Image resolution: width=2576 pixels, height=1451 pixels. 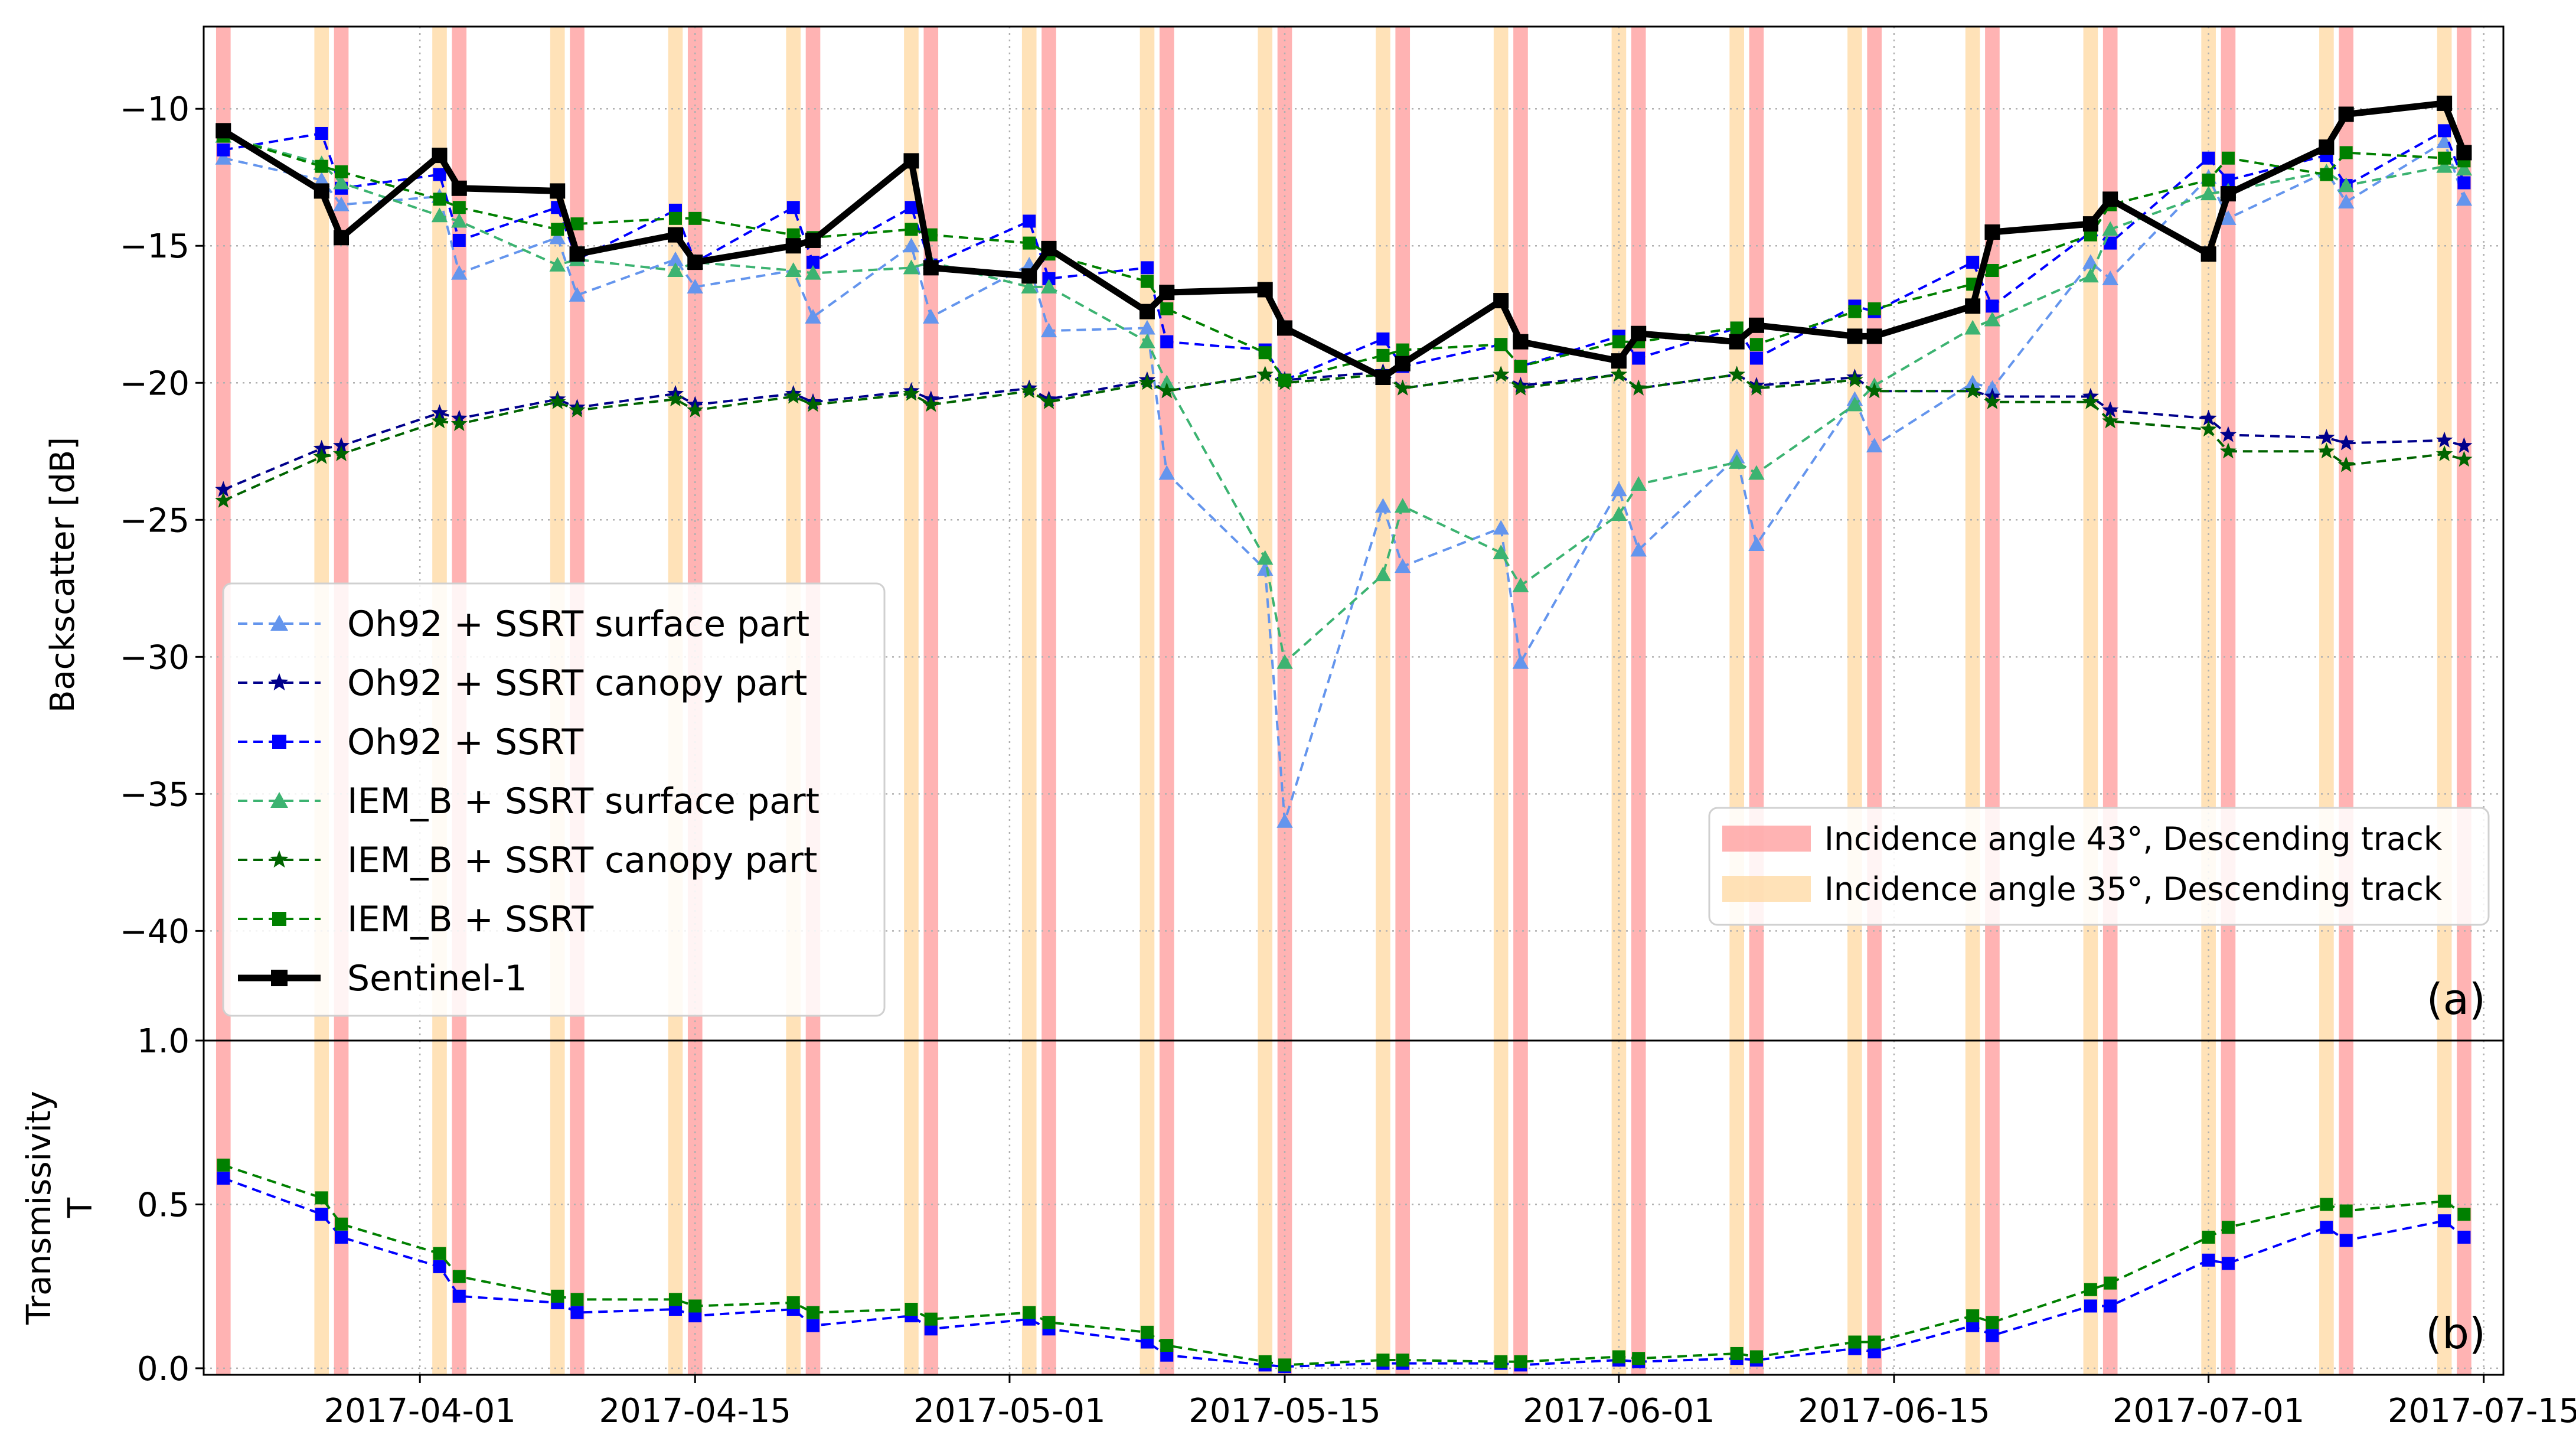 What do you see at coordinates (155, 794) in the screenshot?
I see `y-tick-label-p0: −35` at bounding box center [155, 794].